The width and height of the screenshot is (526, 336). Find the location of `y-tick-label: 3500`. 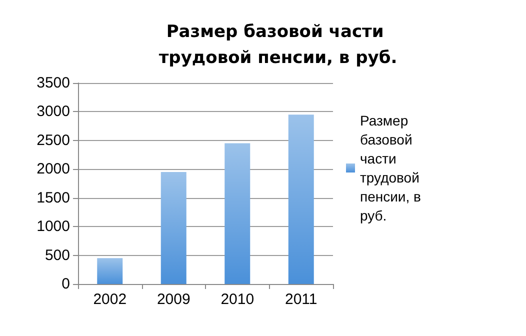

y-tick-label: 3500 is located at coordinates (53, 83).